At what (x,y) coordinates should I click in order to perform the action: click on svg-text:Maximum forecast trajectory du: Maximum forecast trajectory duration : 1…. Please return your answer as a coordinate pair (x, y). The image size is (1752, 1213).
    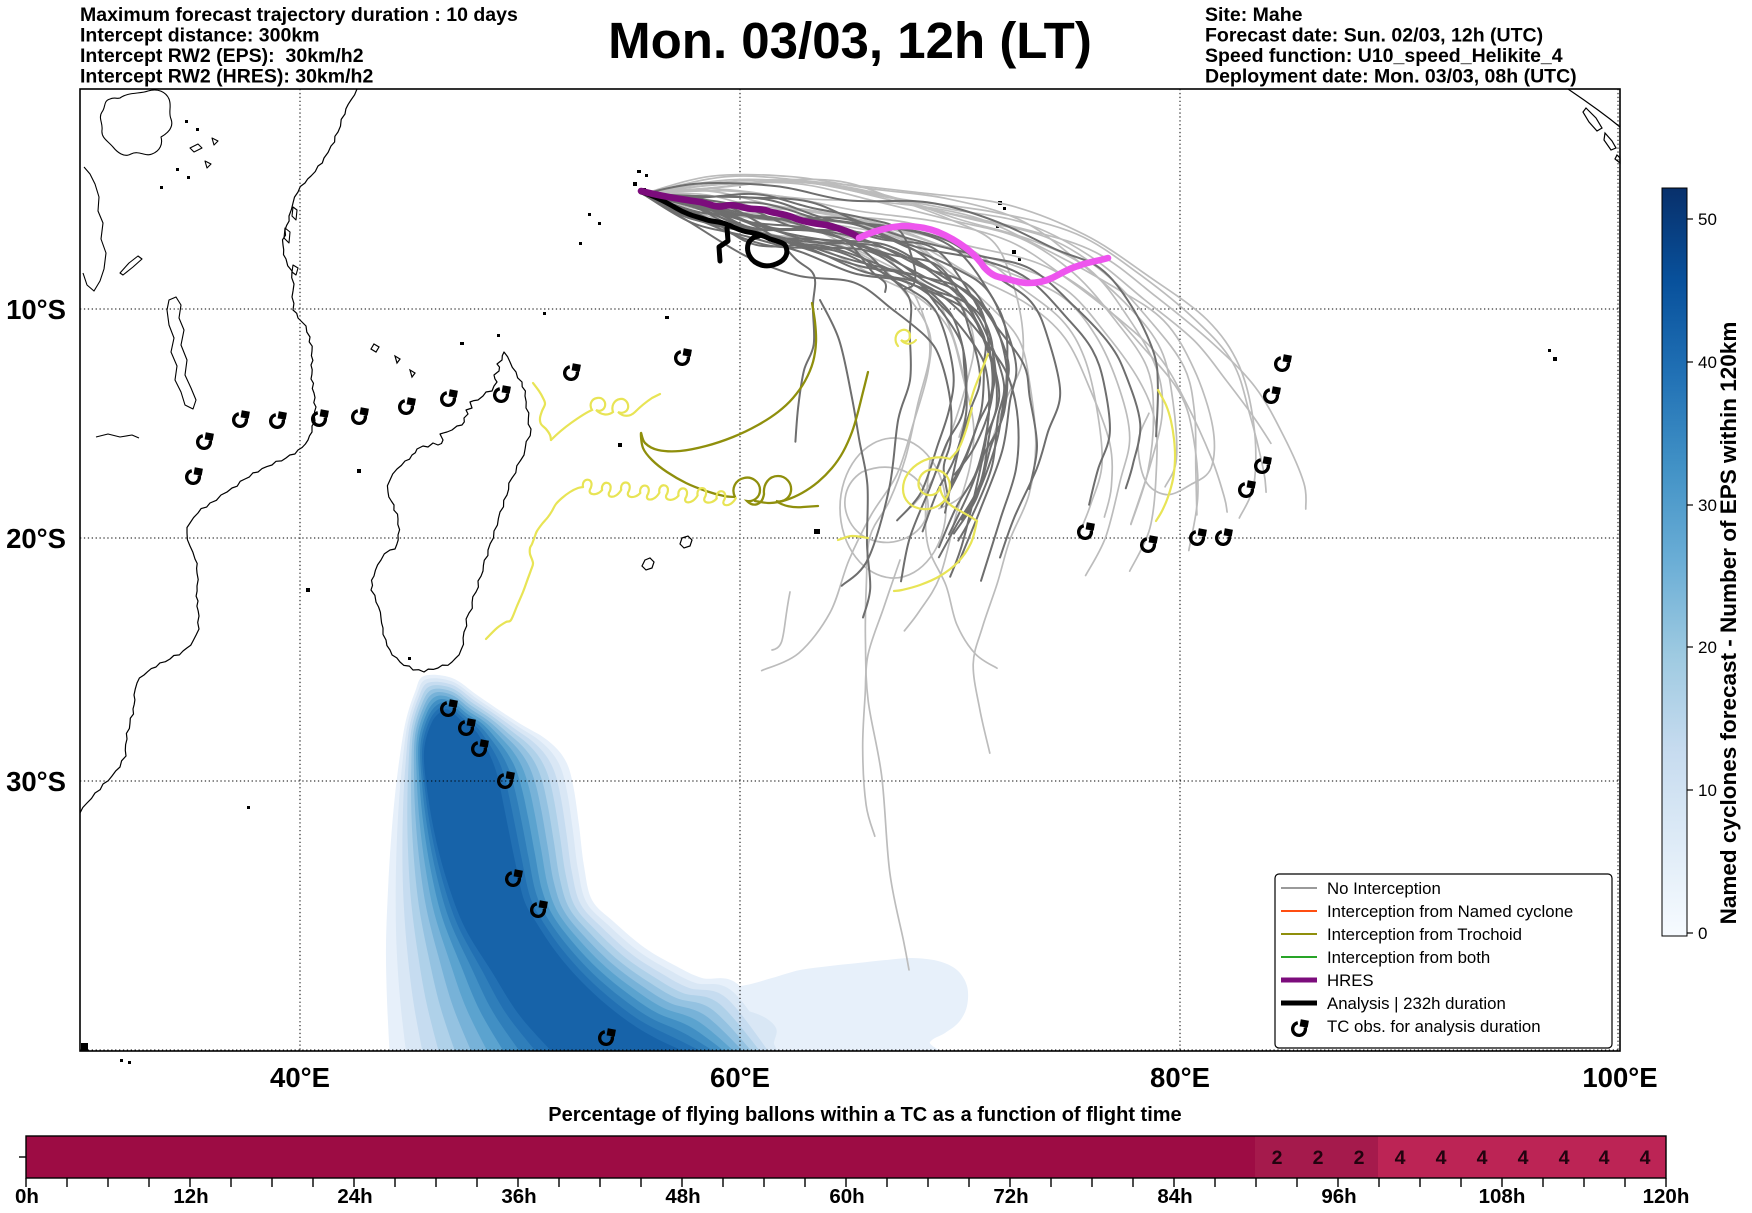
    Looking at the image, I should click on (299, 15).